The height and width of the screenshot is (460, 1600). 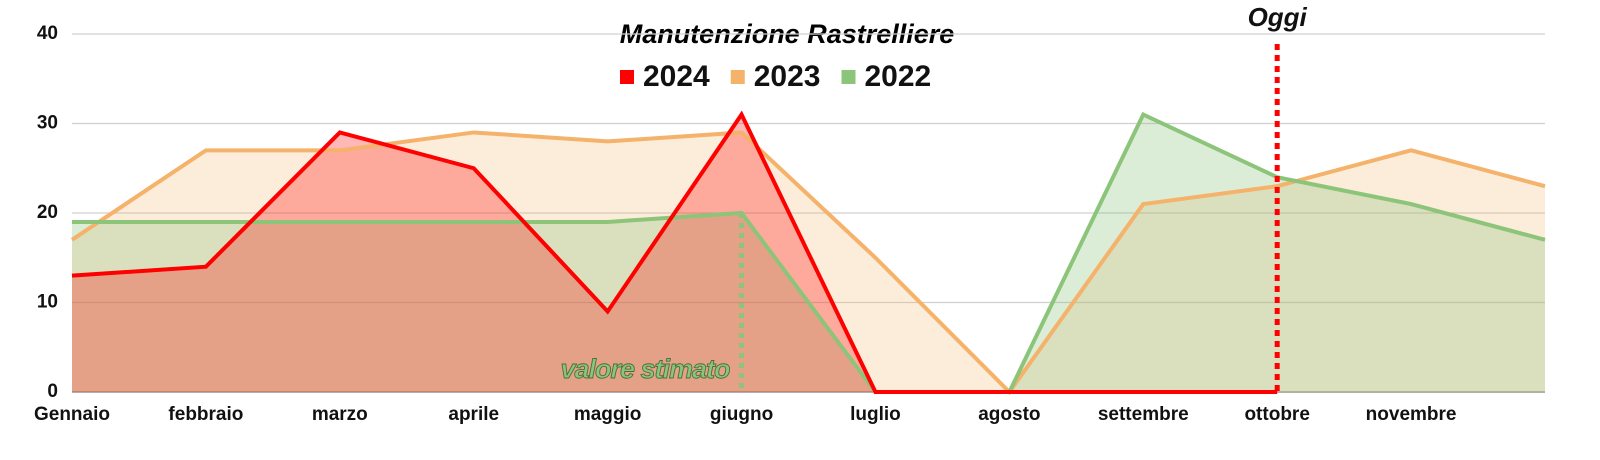 What do you see at coordinates (47, 123) in the screenshot?
I see `y-tick-label: 30` at bounding box center [47, 123].